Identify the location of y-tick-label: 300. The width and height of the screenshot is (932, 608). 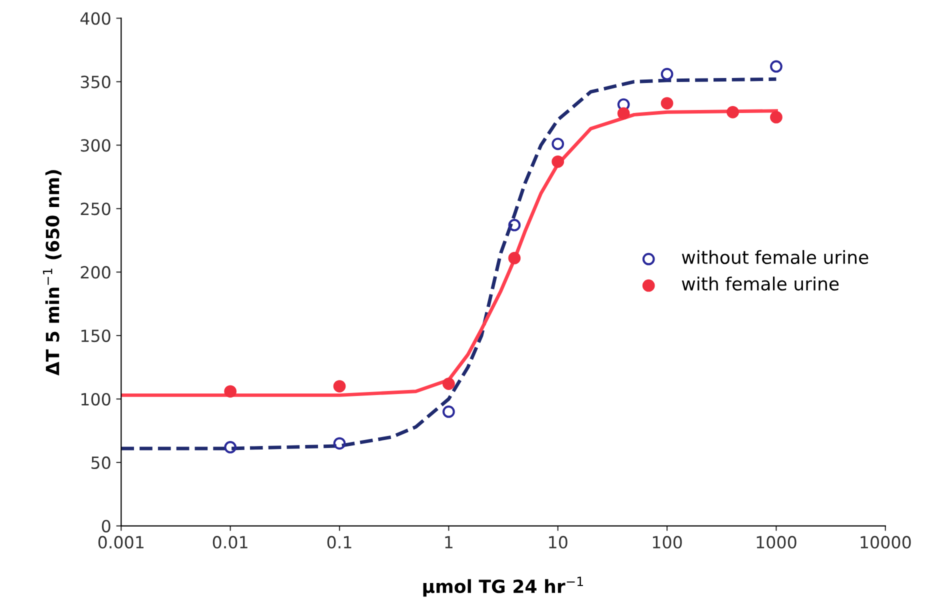
(95, 145).